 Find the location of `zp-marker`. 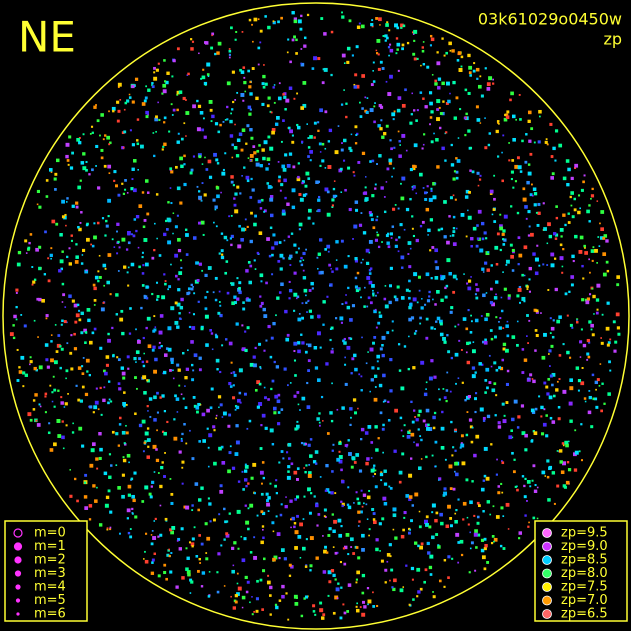

zp-marker is located at coordinates (547, 573).